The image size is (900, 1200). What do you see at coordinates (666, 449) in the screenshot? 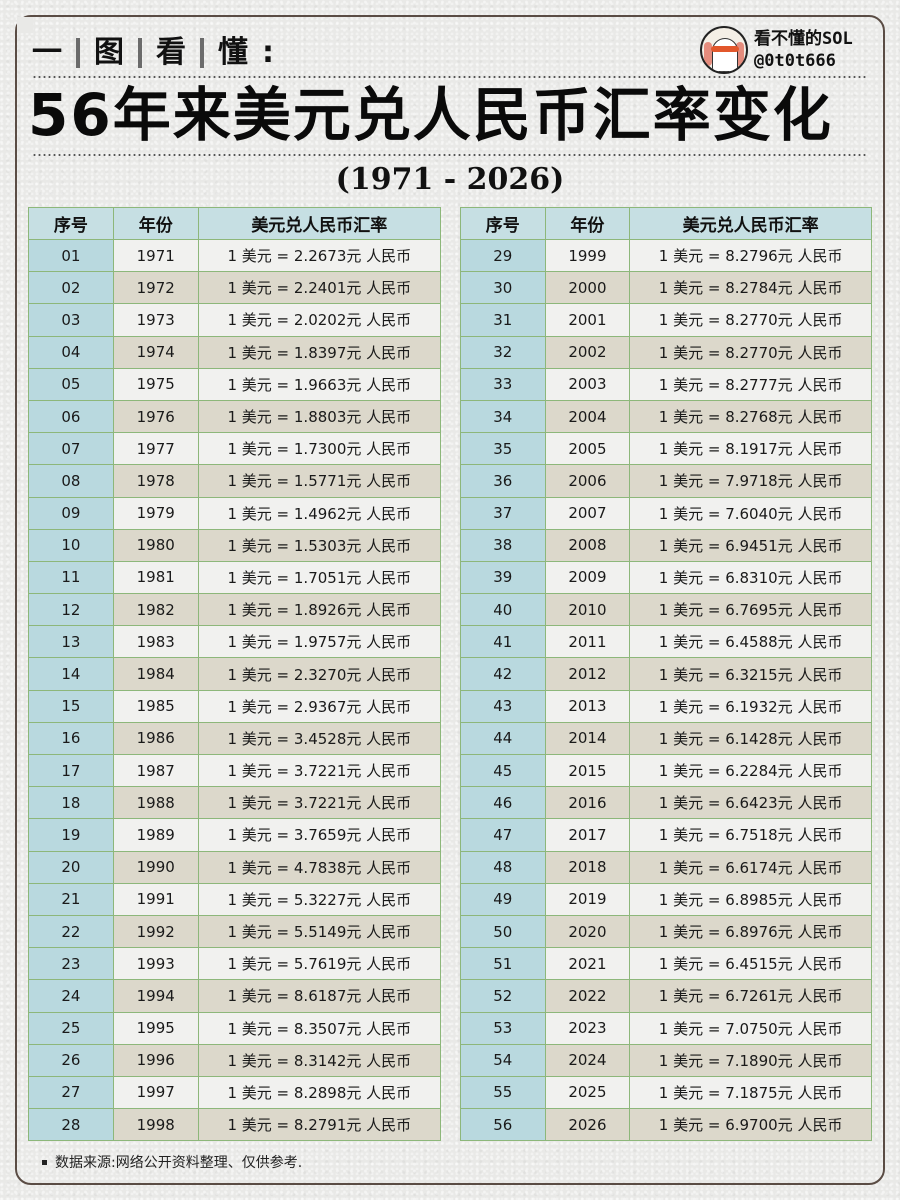
I see `table-row: 35 2005 1 美元 = 8.1917元 人民币` at bounding box center [666, 449].